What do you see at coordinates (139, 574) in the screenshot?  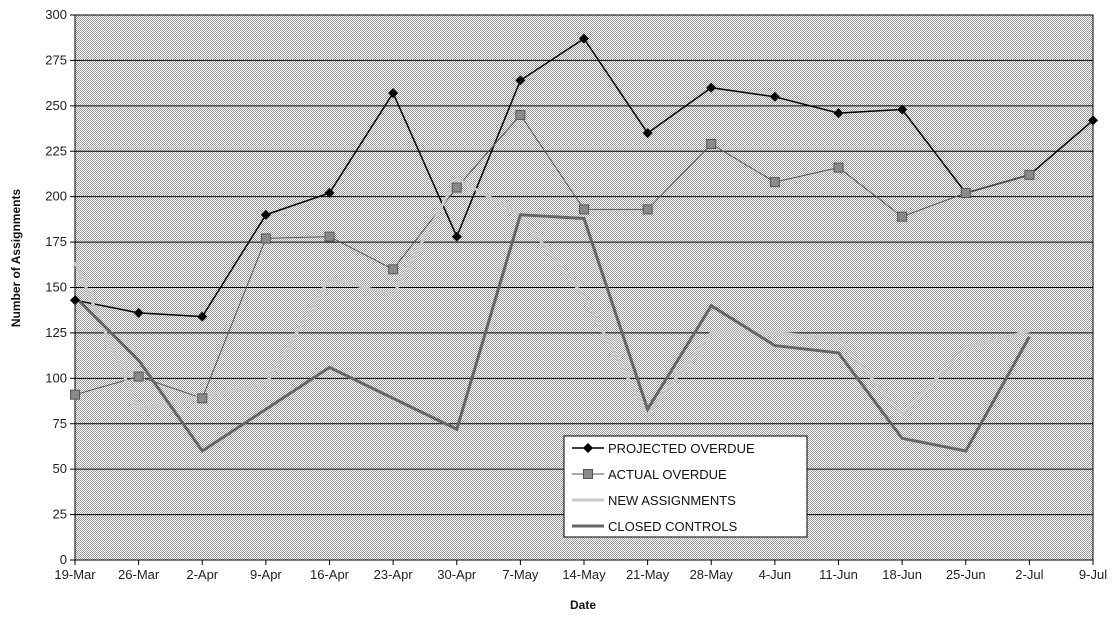 I see `x-tick-label: 26-Mar` at bounding box center [139, 574].